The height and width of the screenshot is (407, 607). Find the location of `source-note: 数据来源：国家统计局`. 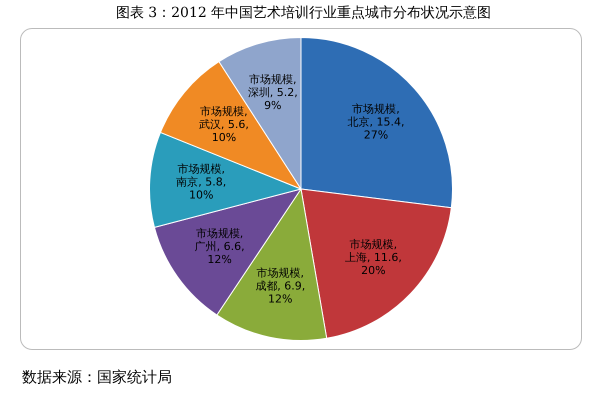

source-note: 数据来源：国家统计局 is located at coordinates (97, 377).